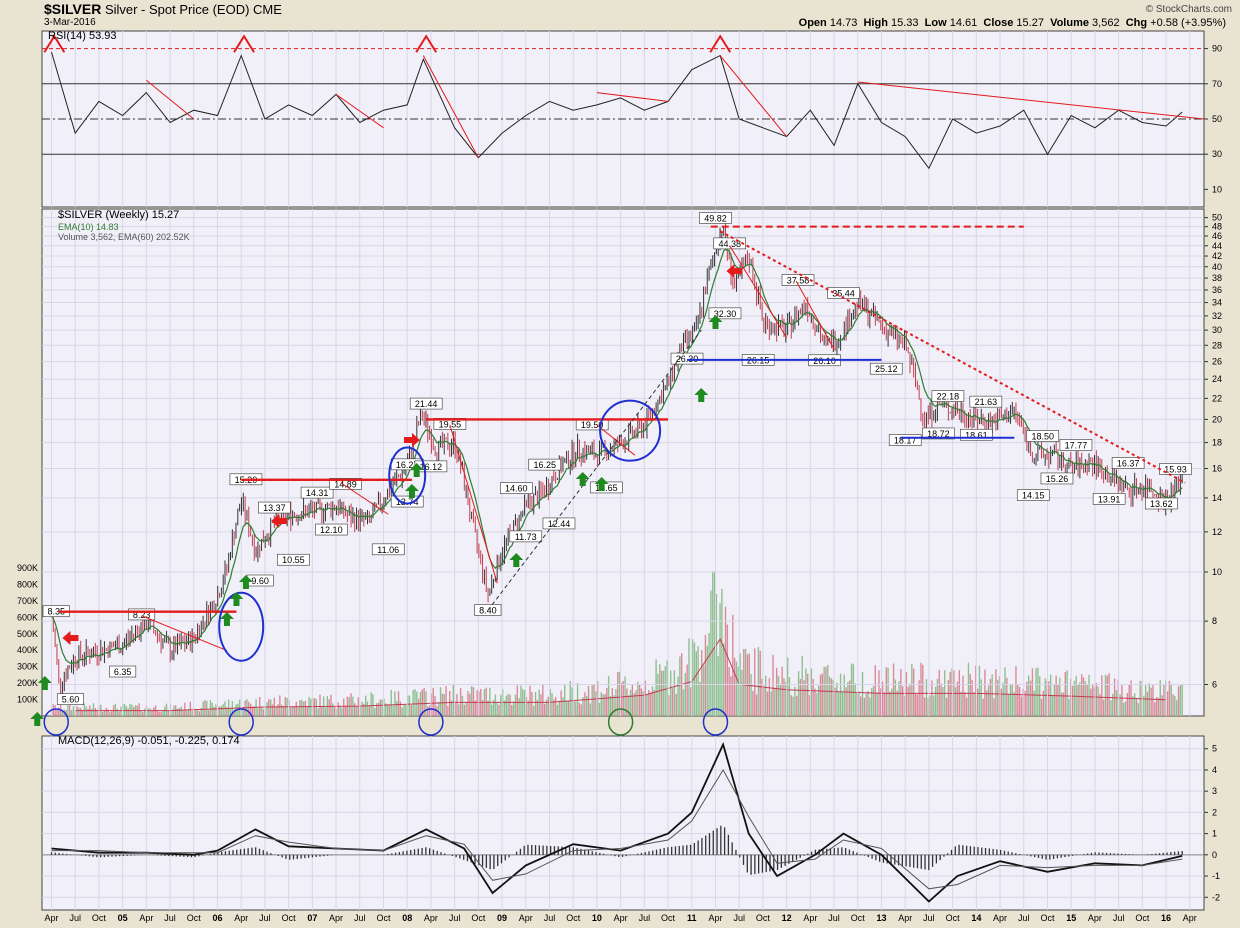 Image resolution: width=1240 pixels, height=928 pixels. Describe the element at coordinates (27, 650) in the screenshot. I see `volume-tick-label: 400K` at that location.